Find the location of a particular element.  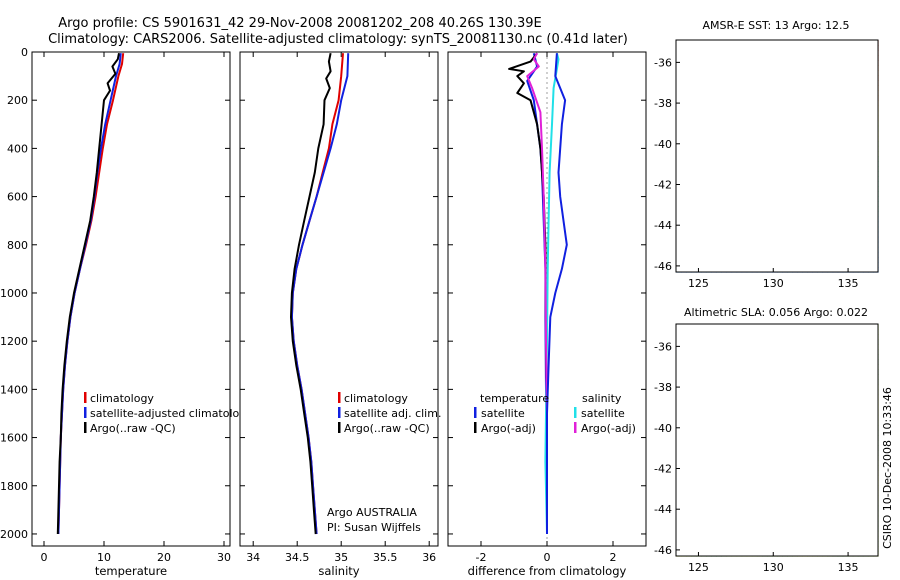

x-tick-label: 36 is located at coordinates (429, 557).